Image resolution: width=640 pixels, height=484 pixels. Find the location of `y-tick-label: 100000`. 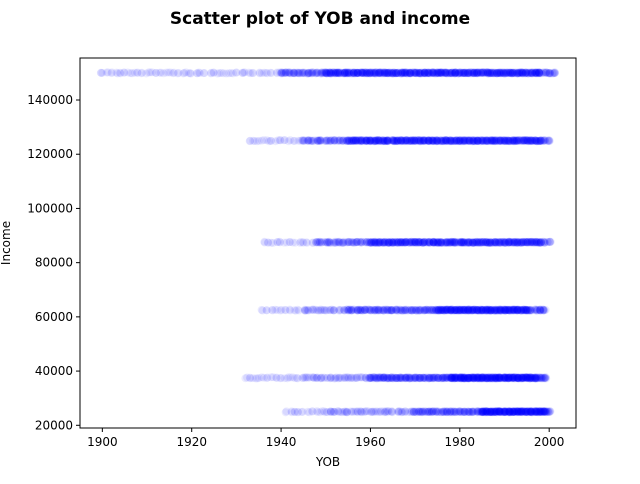

y-tick-label: 100000 is located at coordinates (50, 208).